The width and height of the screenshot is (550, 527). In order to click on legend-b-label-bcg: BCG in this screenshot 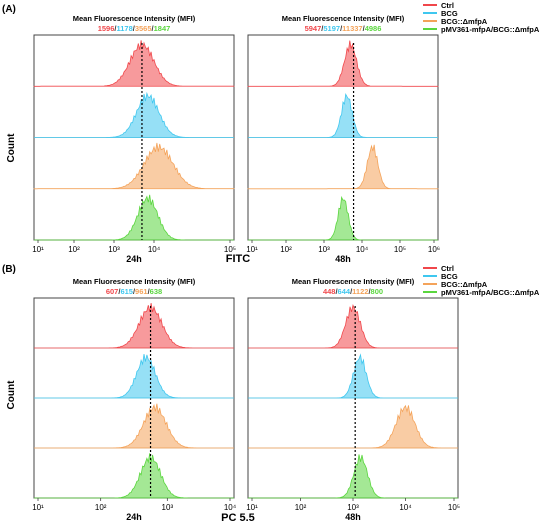, I will do `click(449, 276)`.